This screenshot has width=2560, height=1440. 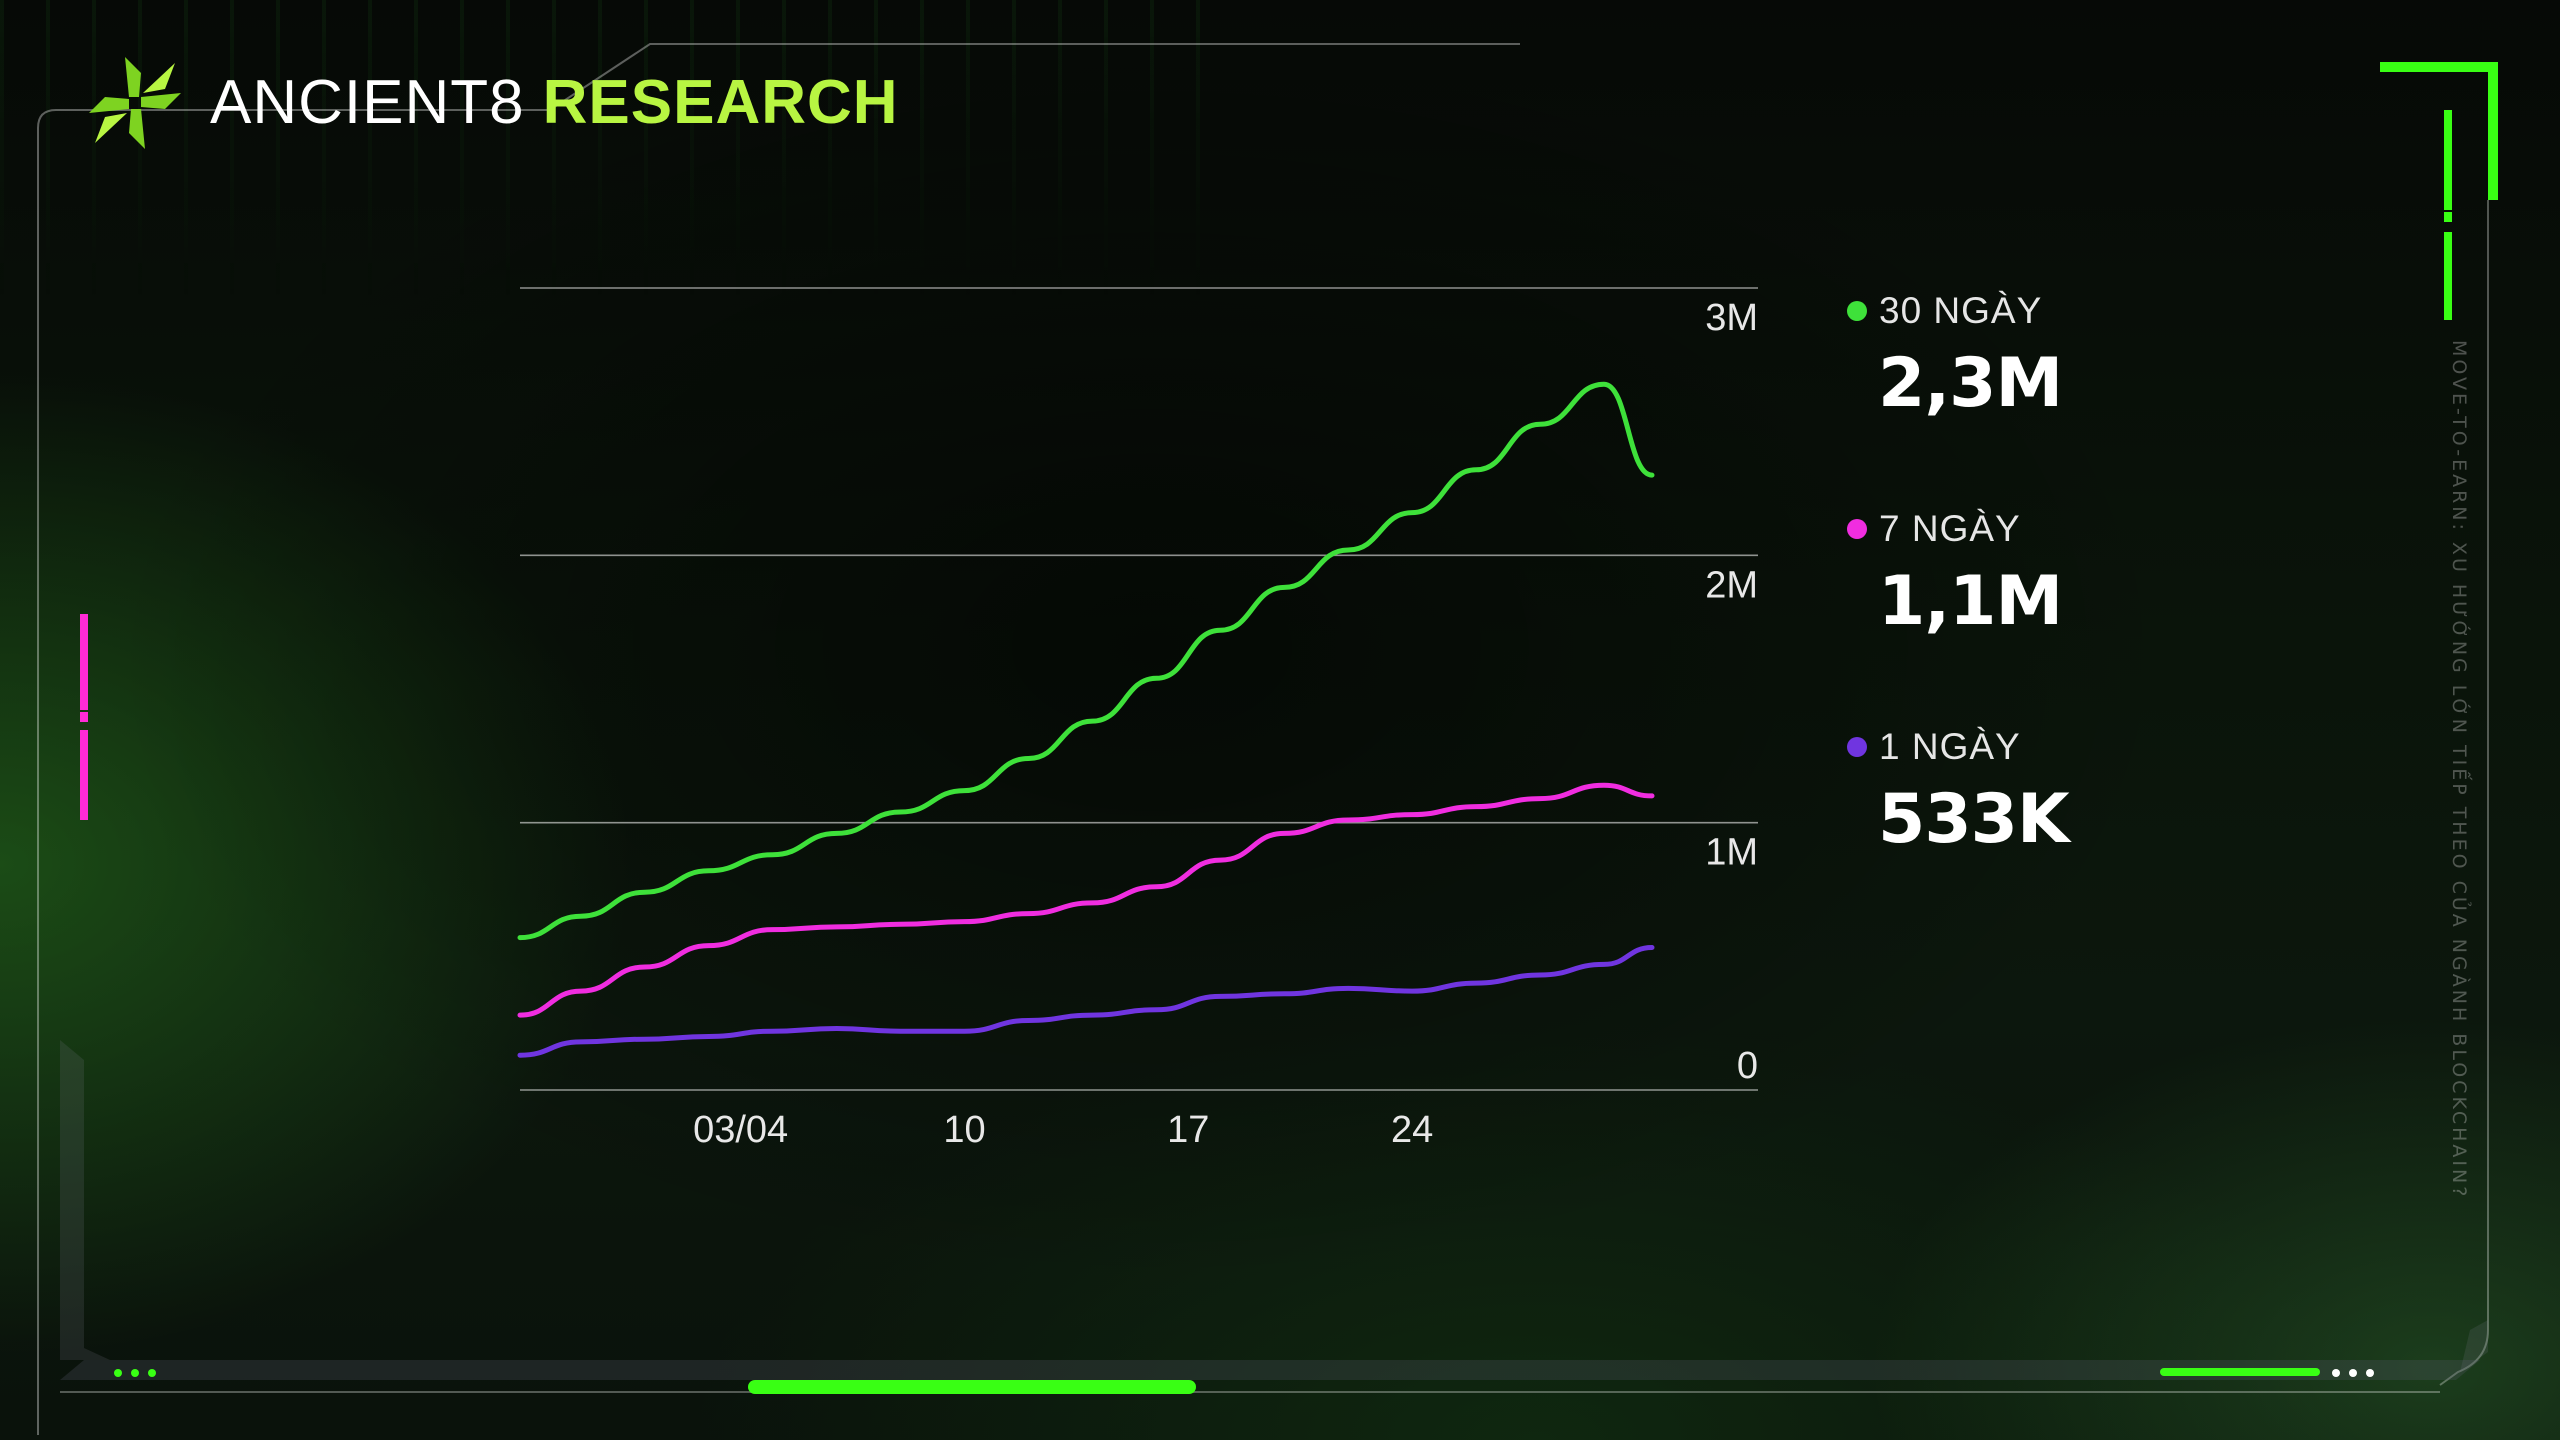 What do you see at coordinates (1970, 383) in the screenshot?
I see `legend-value: 2,3M` at bounding box center [1970, 383].